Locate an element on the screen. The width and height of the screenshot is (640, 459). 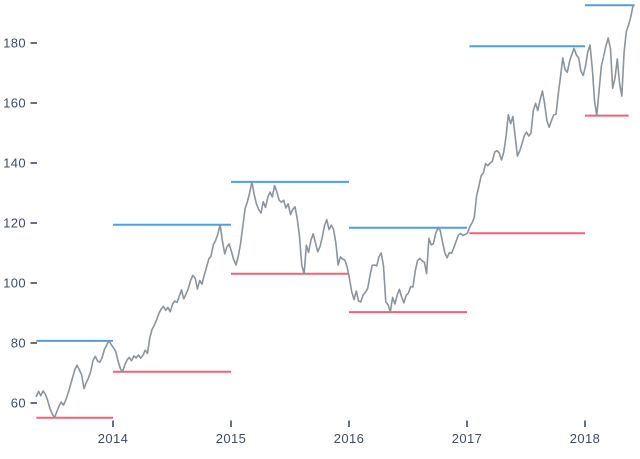
x-tick-label: 2015 is located at coordinates (231, 438).